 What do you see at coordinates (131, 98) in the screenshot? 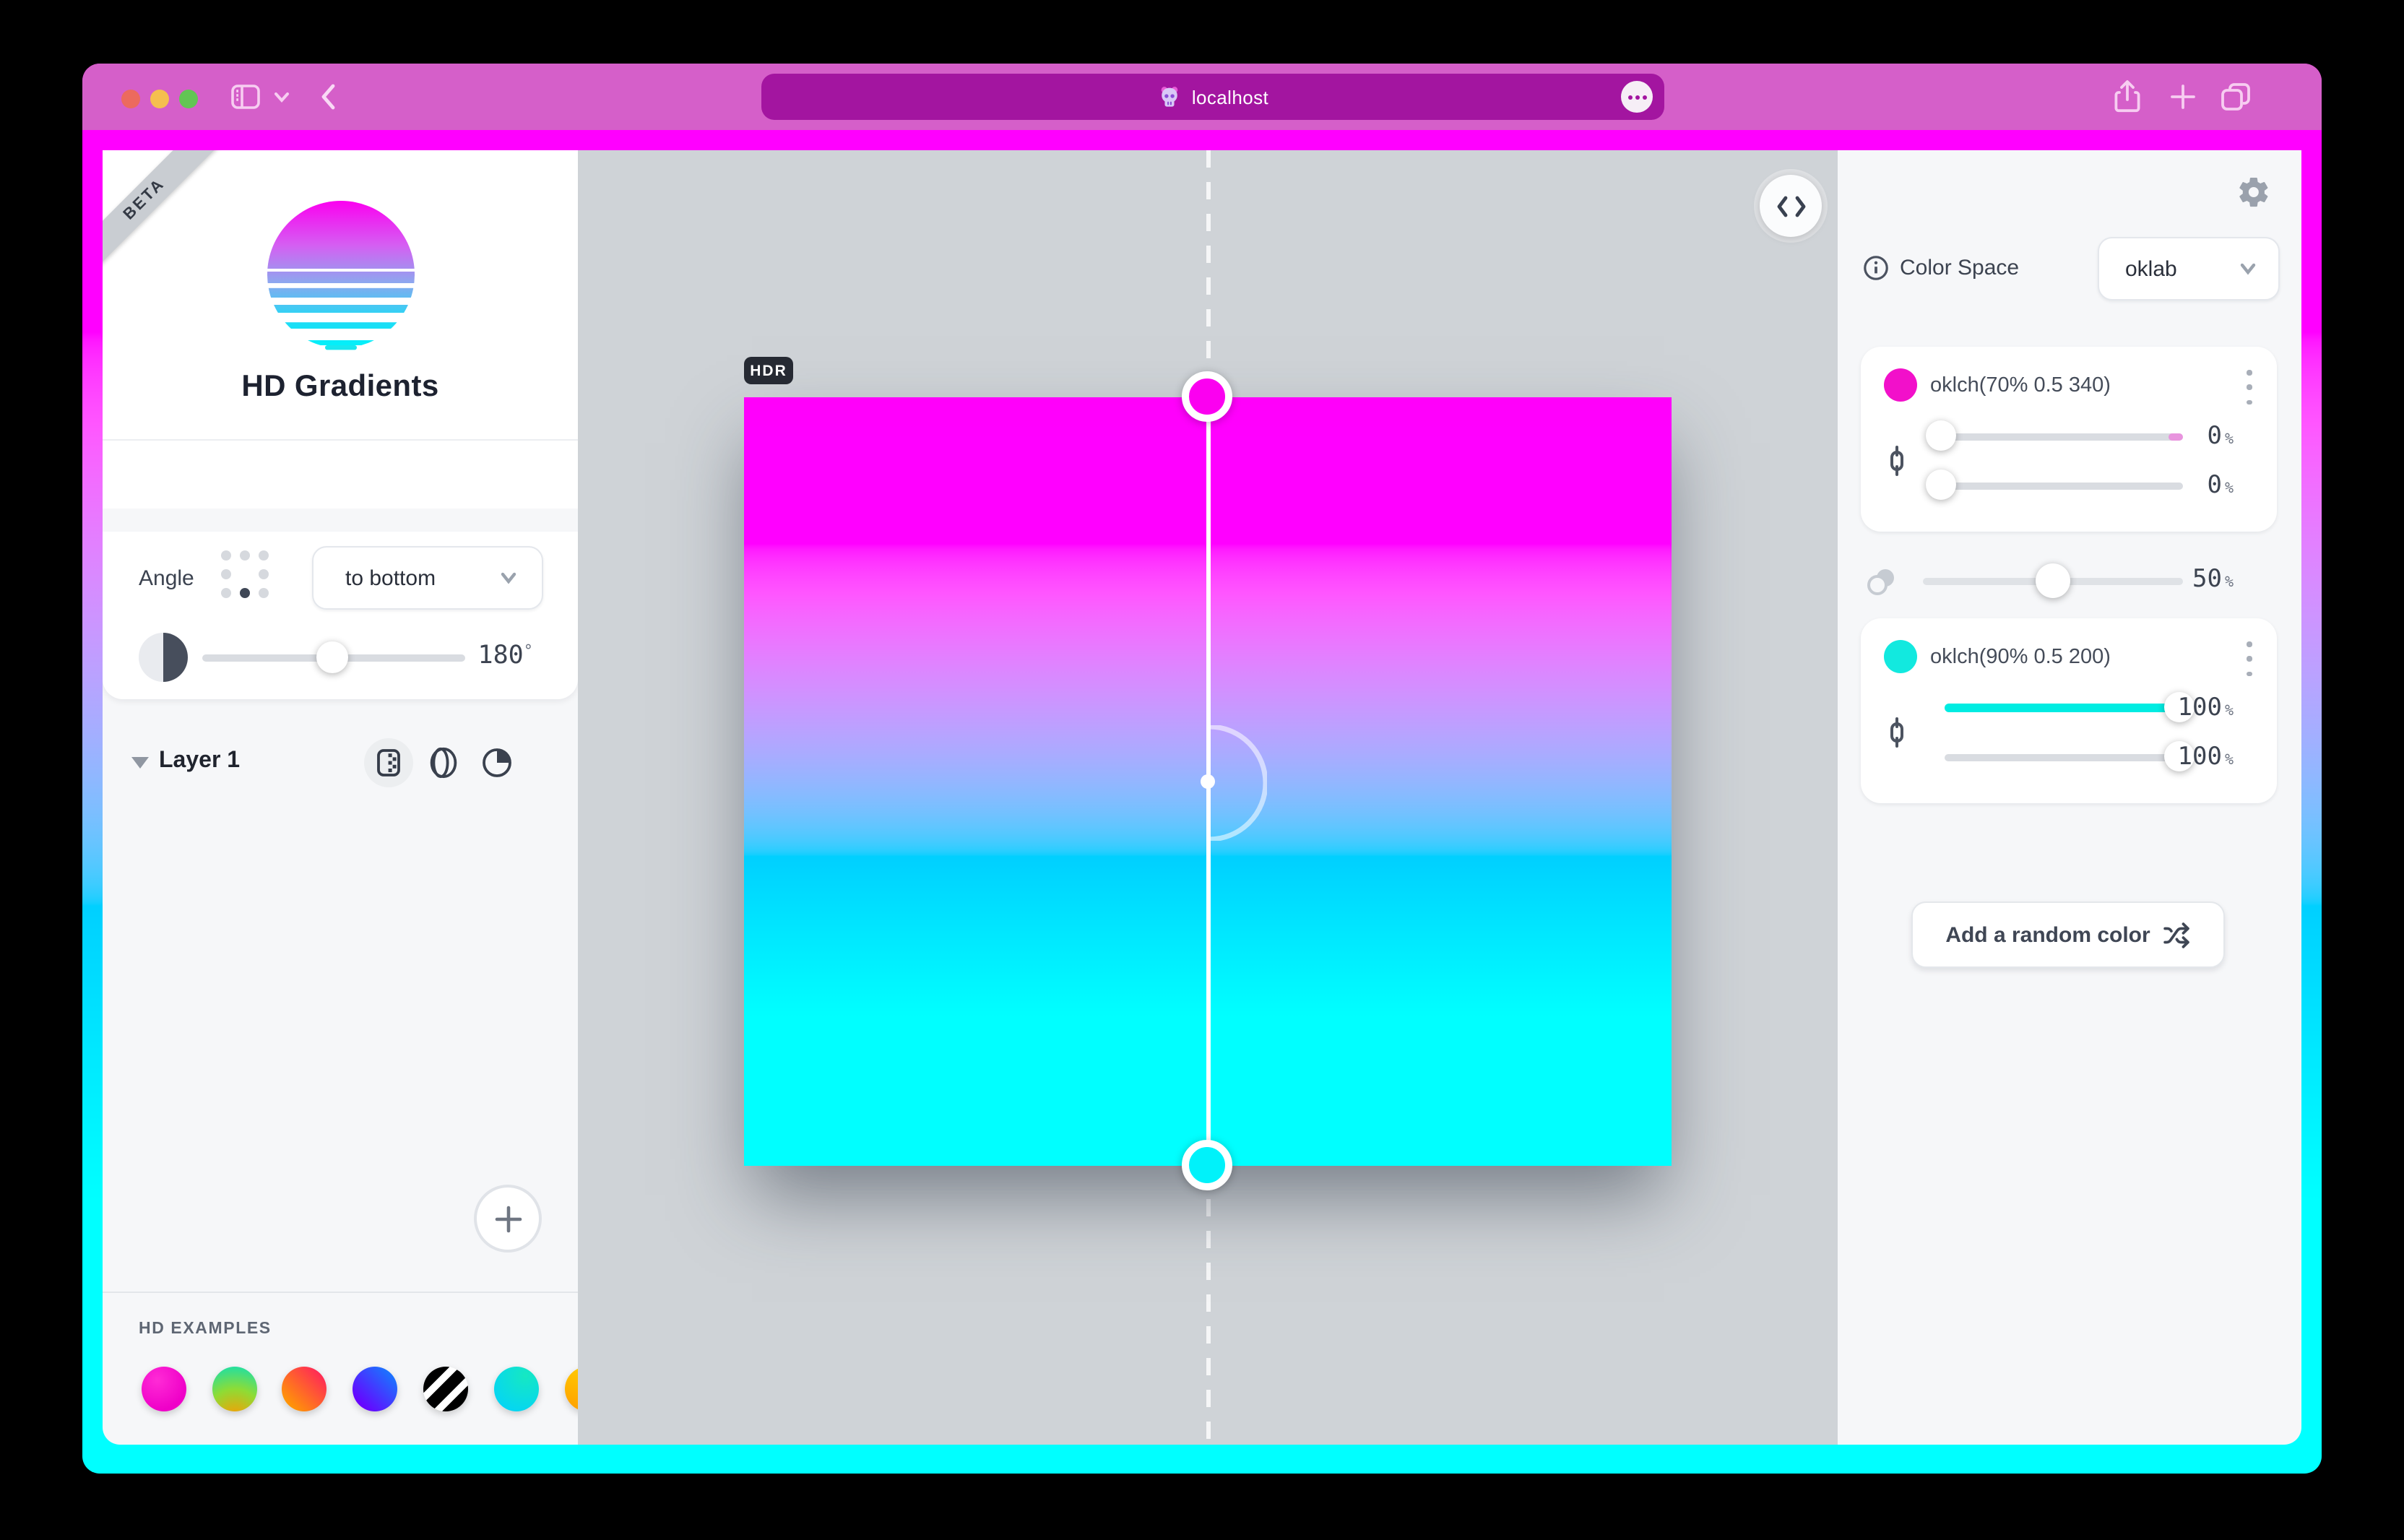
I see `close-button` at bounding box center [131, 98].